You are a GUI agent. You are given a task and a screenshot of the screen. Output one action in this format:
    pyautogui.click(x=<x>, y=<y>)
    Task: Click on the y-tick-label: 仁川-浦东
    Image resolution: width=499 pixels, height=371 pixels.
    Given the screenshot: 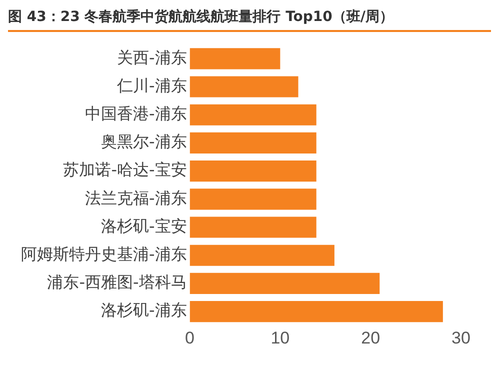 What is the action you would take?
    pyautogui.click(x=151, y=85)
    